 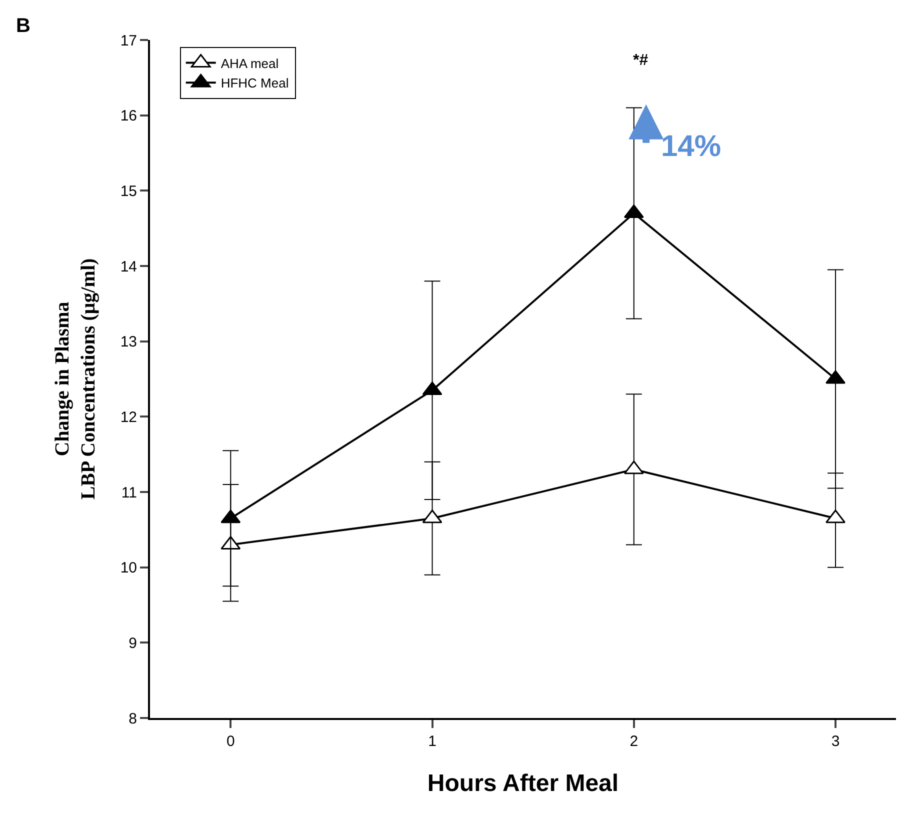 I want to click on x-tick-label: 1, so click(x=432, y=741).